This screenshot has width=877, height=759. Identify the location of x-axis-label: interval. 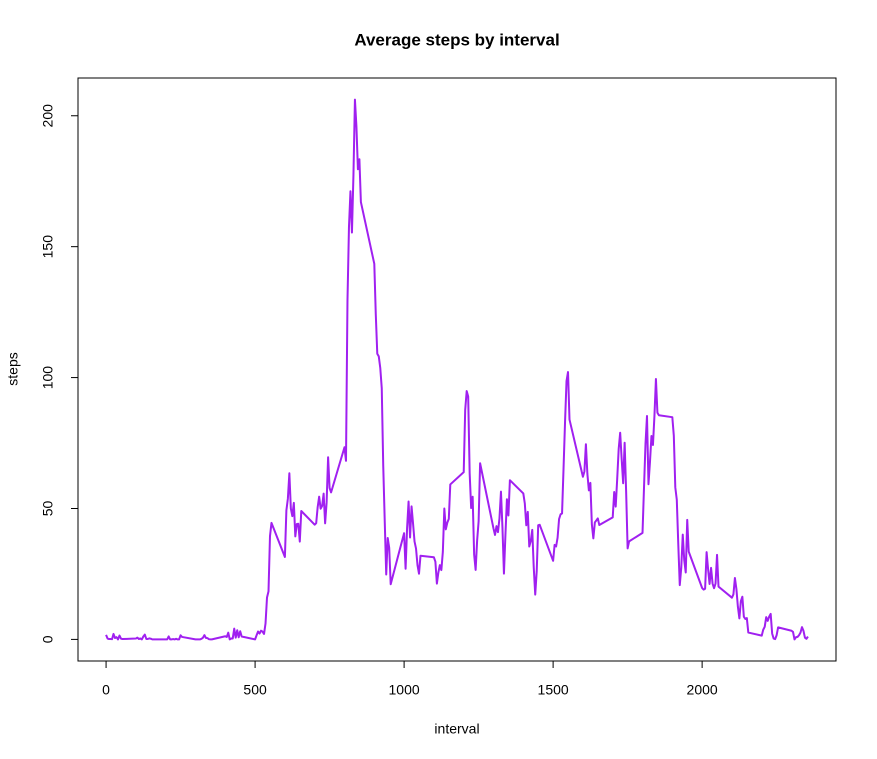
(456, 729).